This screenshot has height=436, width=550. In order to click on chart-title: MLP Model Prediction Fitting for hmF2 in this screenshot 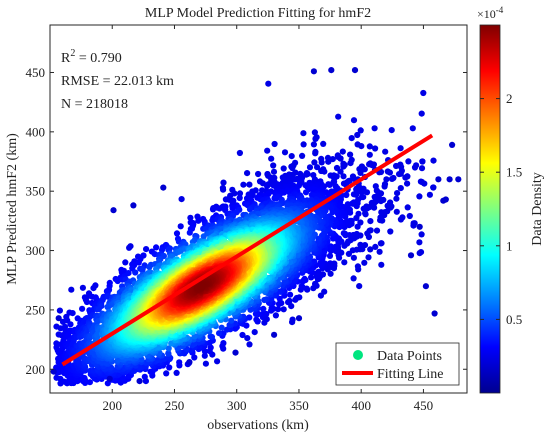, I will do `click(258, 13)`.